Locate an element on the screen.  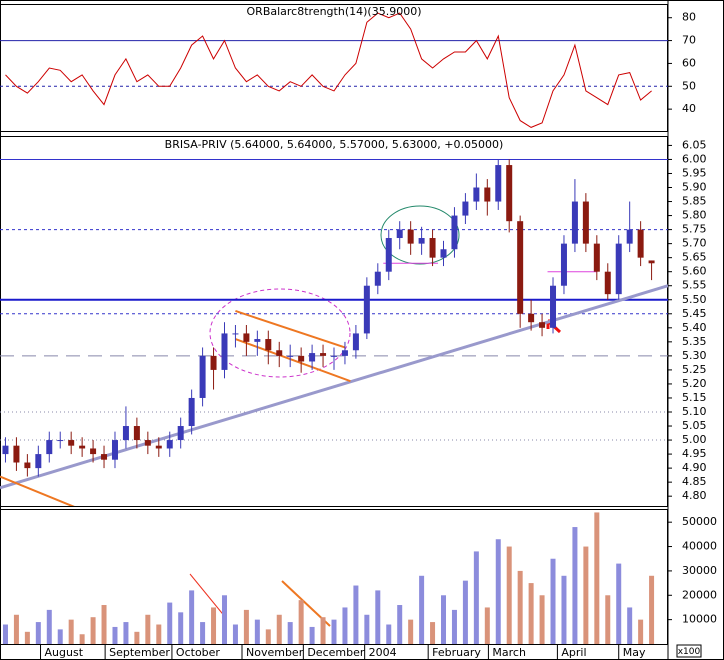
x-tick-label: September is located at coordinates (139, 652).